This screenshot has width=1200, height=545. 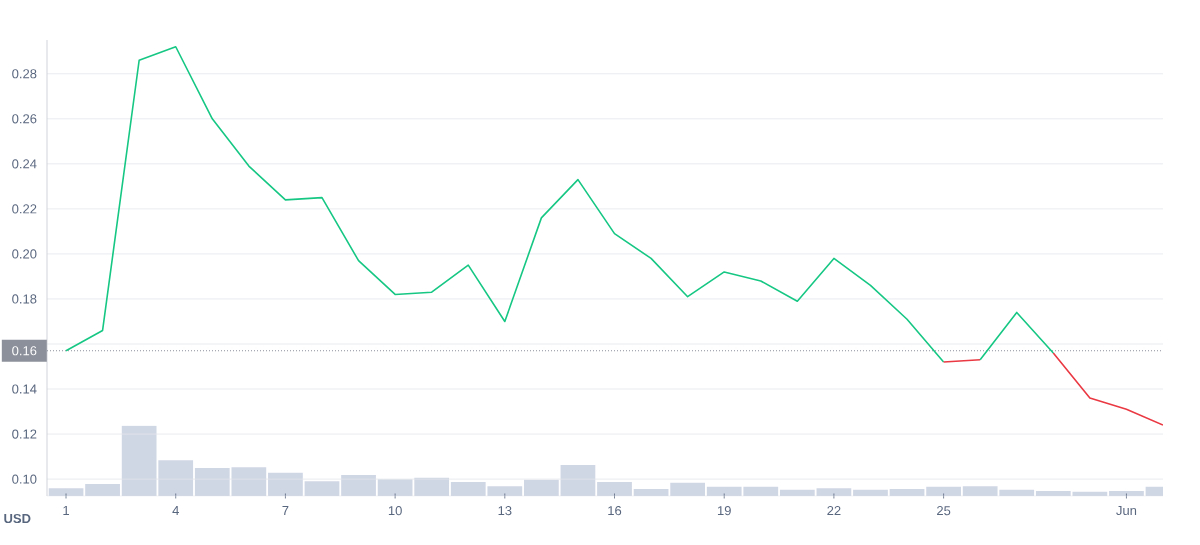 What do you see at coordinates (24, 389) in the screenshot?
I see `y-tick-label: 0.14` at bounding box center [24, 389].